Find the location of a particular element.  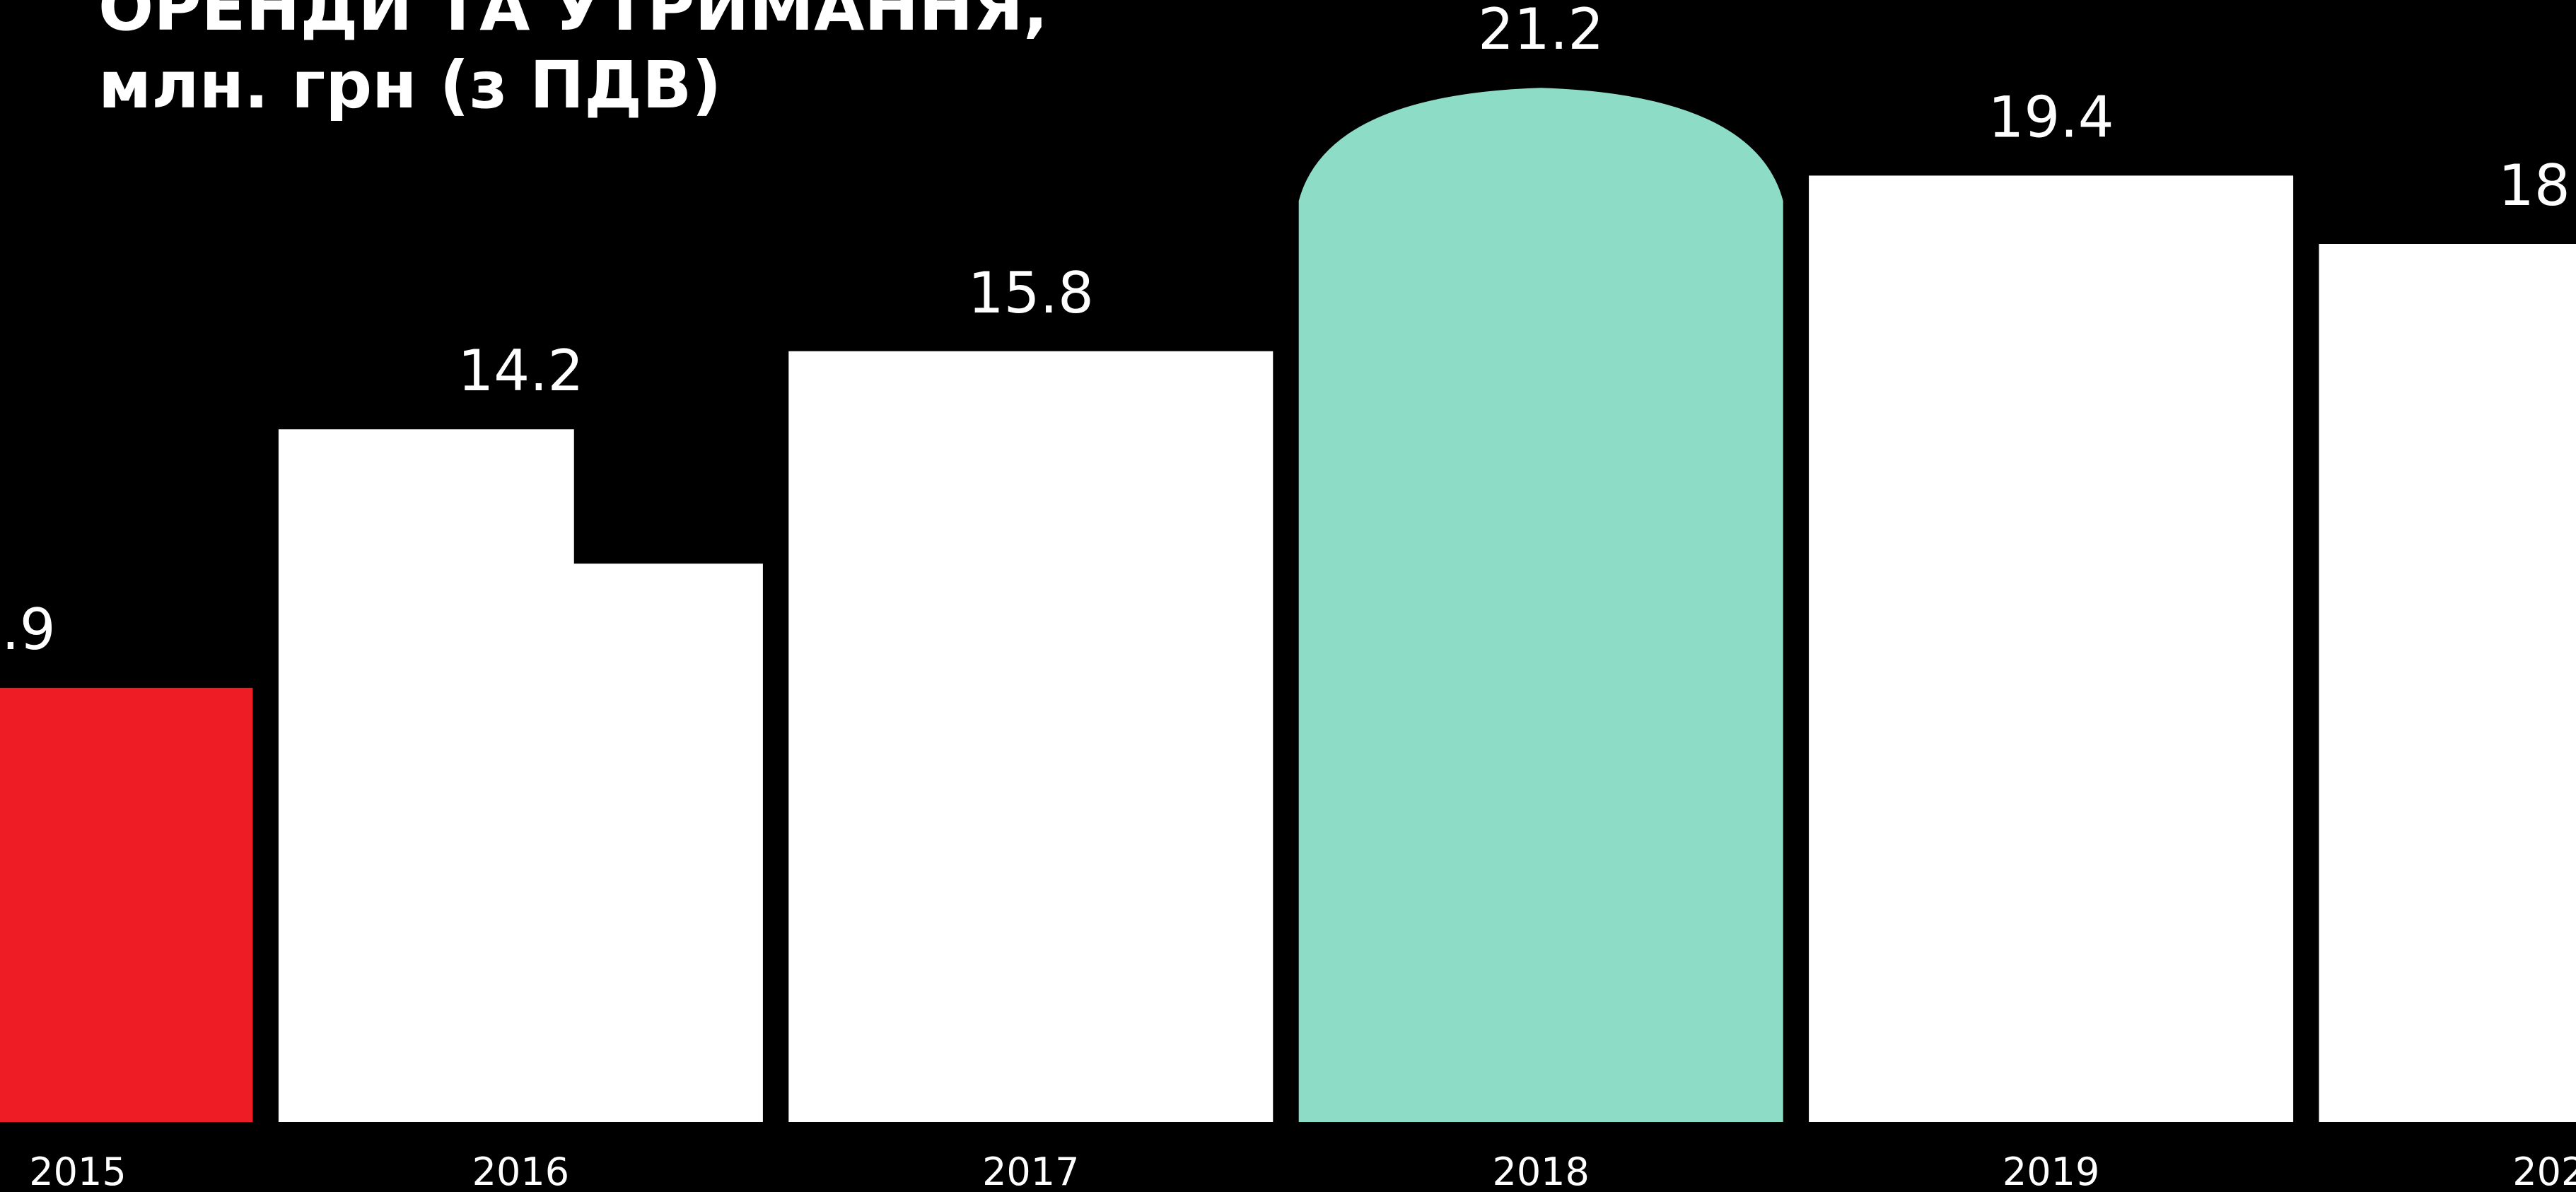

value-label: 18.0 is located at coordinates (2537, 186).